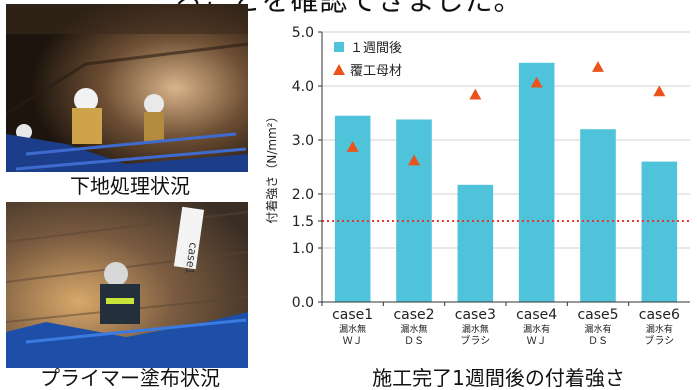 This screenshot has width=697, height=390. Describe the element at coordinates (659, 315) in the screenshot. I see `x-tick-label: case6` at that location.